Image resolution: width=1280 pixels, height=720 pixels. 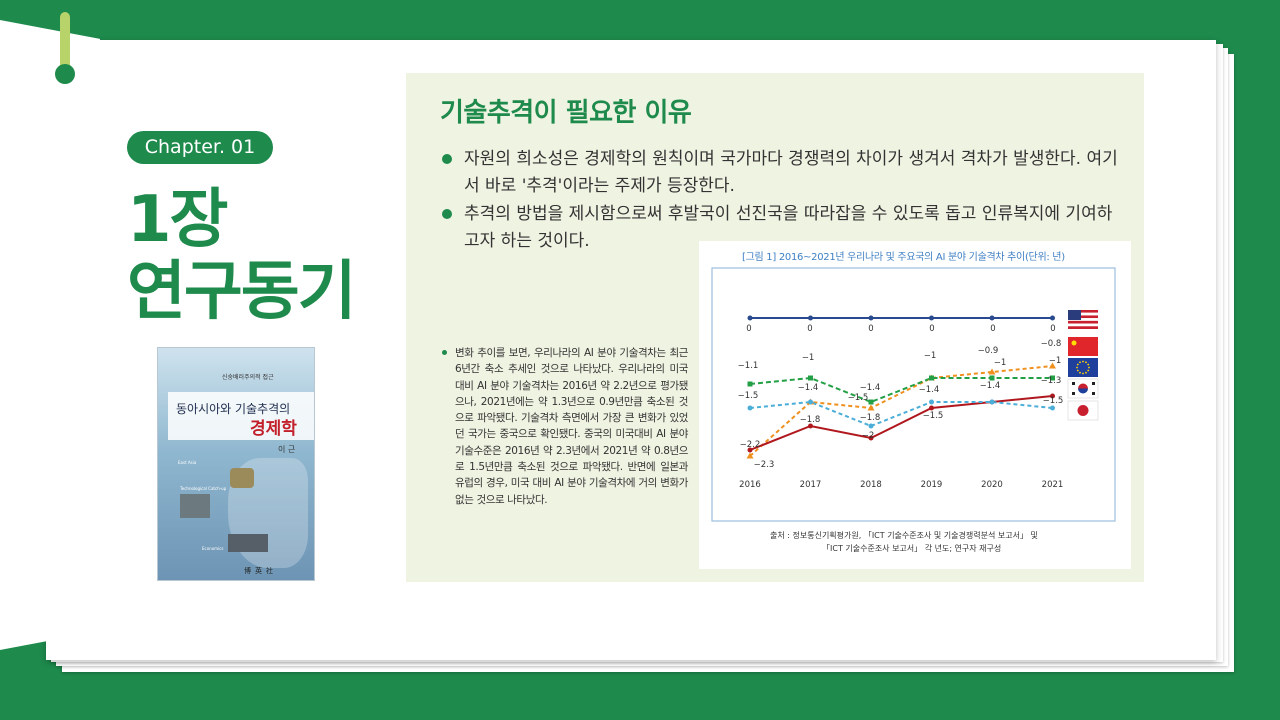 I want to click on book-title-band, so click(x=241, y=416).